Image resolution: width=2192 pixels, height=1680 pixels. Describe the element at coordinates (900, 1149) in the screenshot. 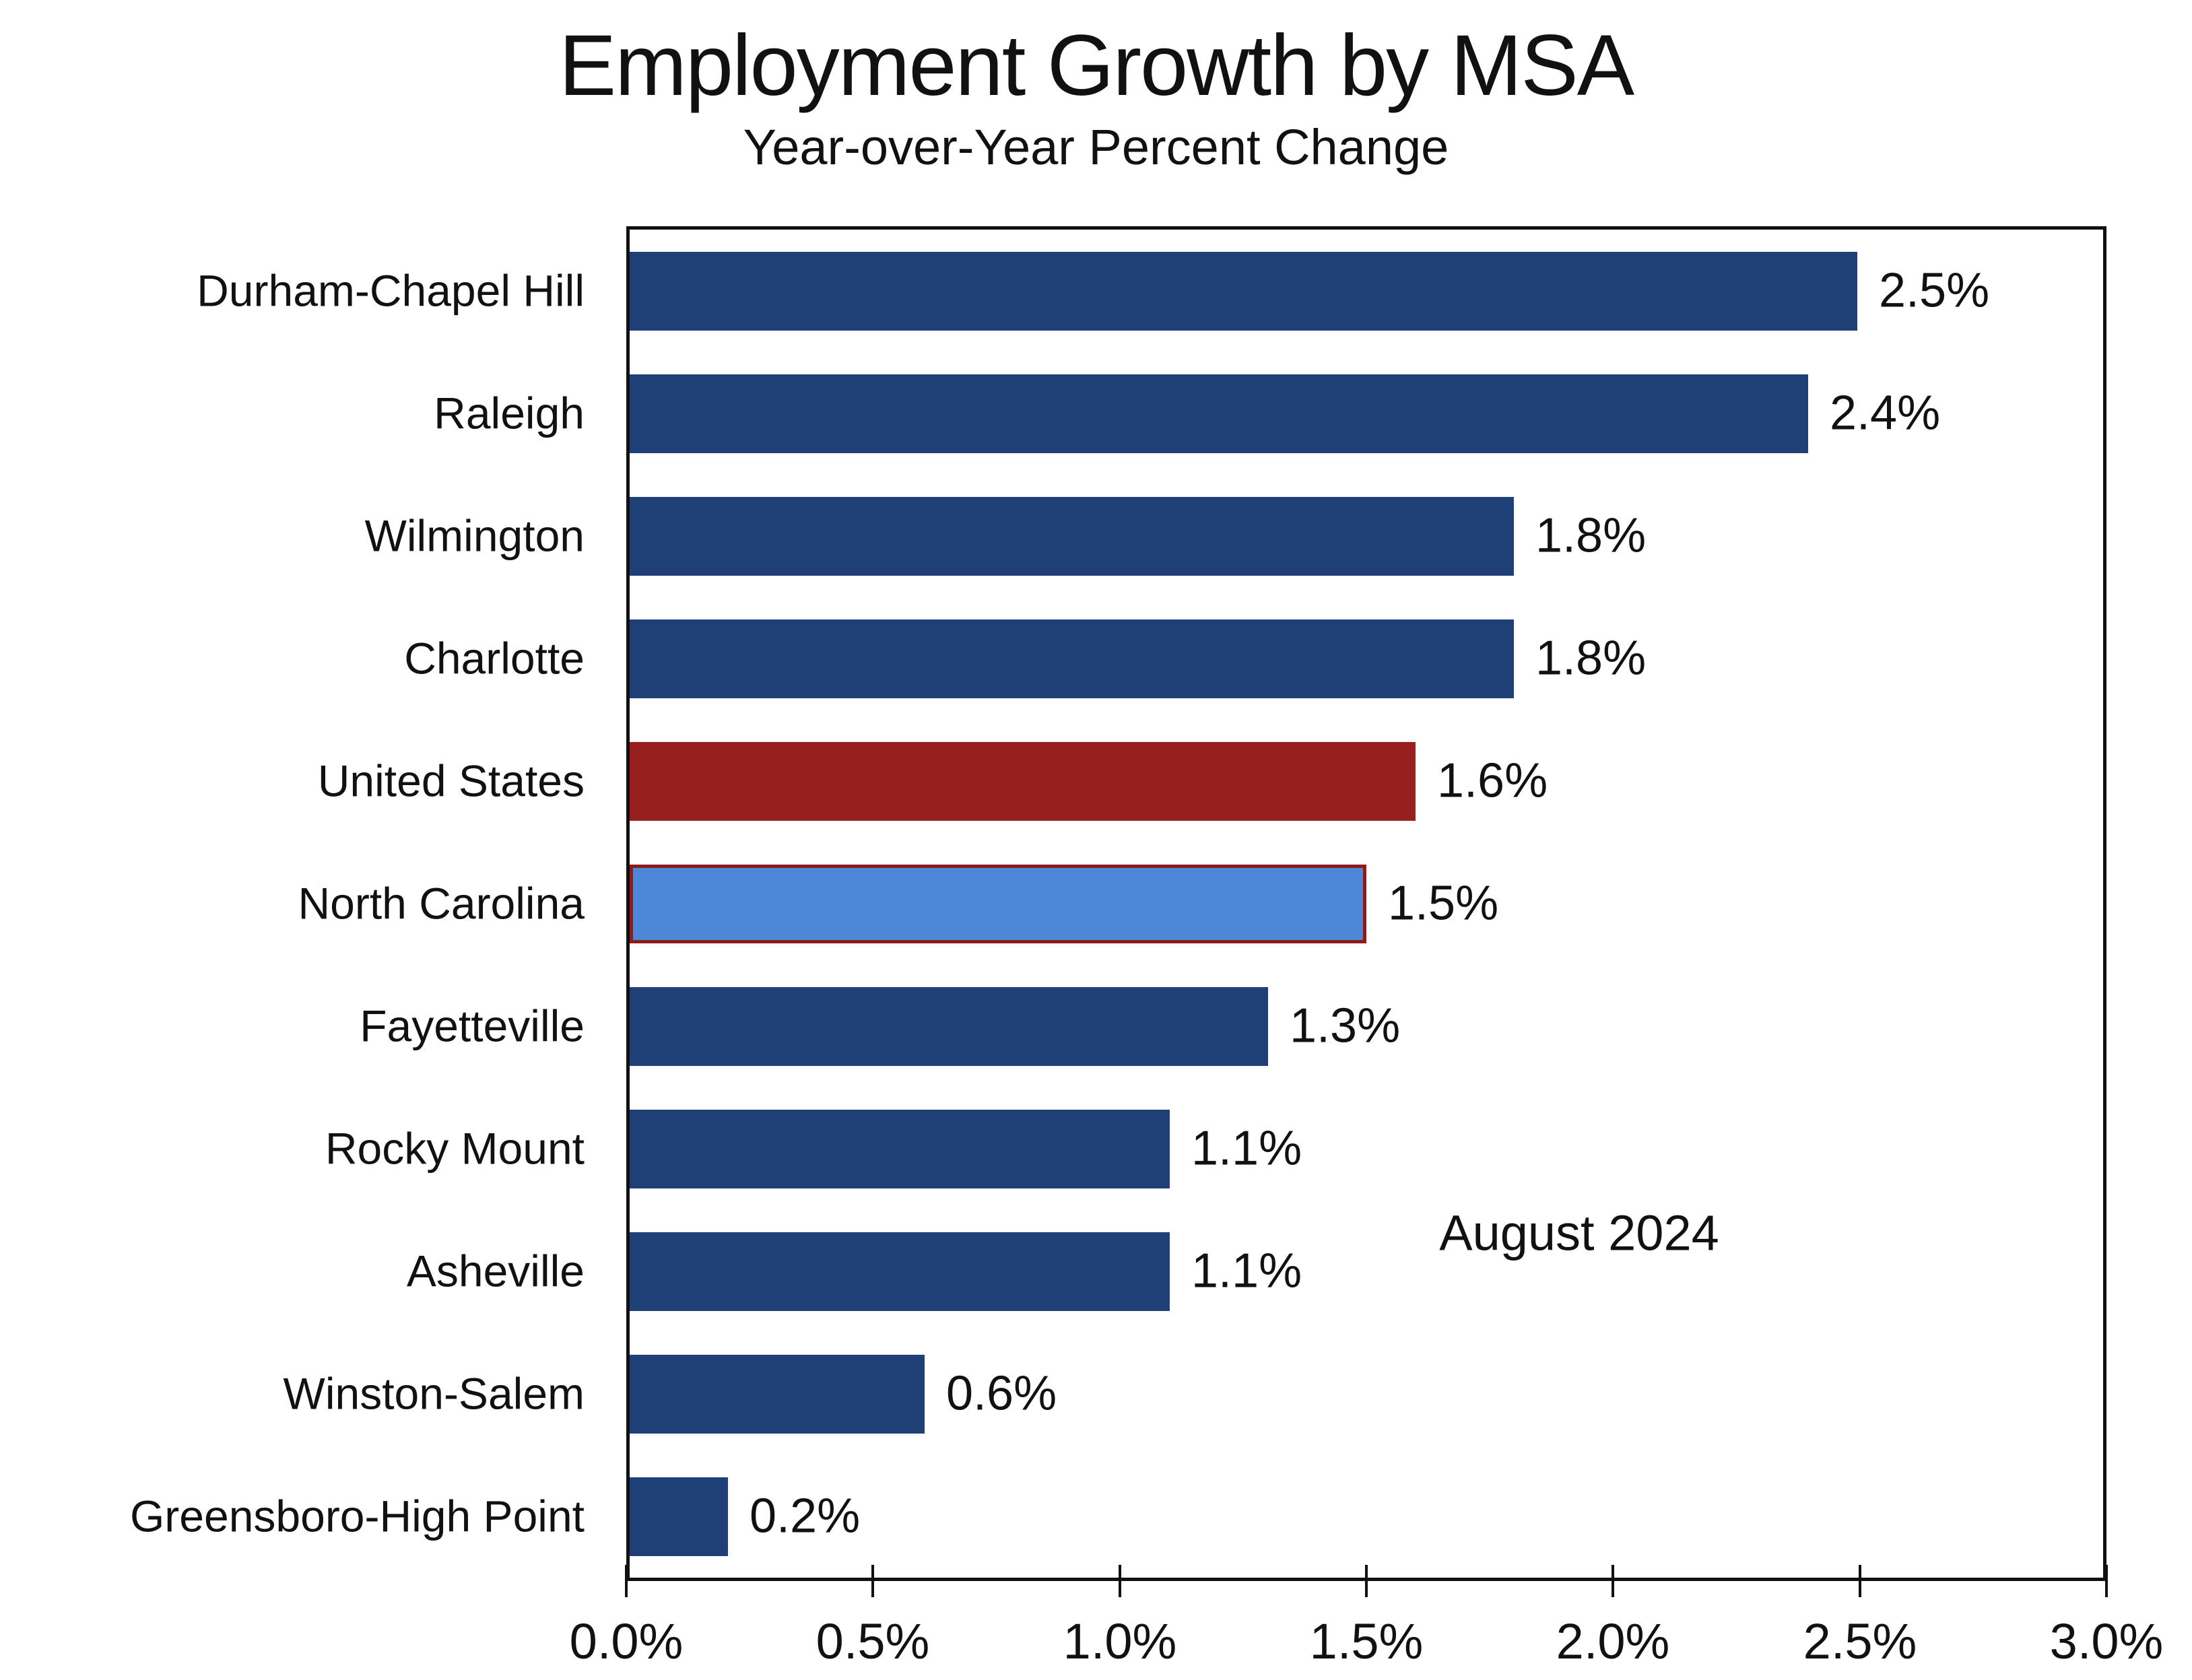

I see `bar-rocky-mount` at that location.